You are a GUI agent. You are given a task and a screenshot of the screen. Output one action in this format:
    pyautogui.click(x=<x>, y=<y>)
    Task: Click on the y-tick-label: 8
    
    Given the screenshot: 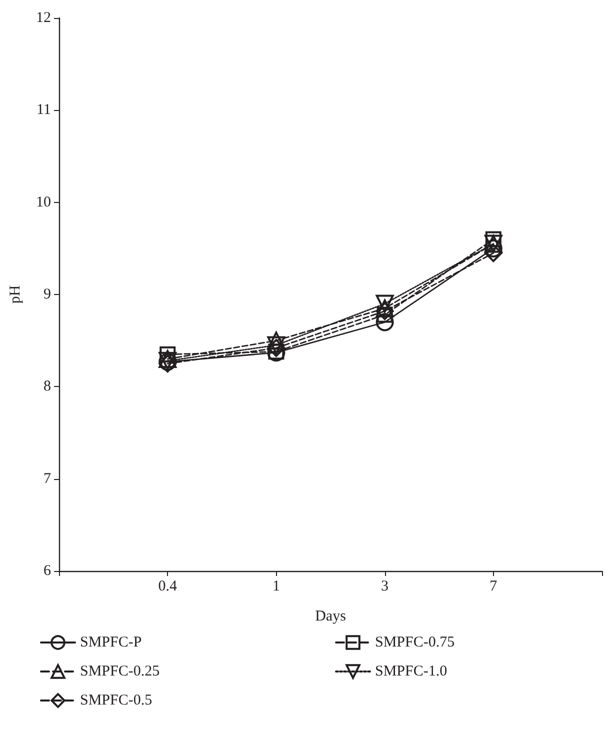 What is the action you would take?
    pyautogui.click(x=47, y=386)
    